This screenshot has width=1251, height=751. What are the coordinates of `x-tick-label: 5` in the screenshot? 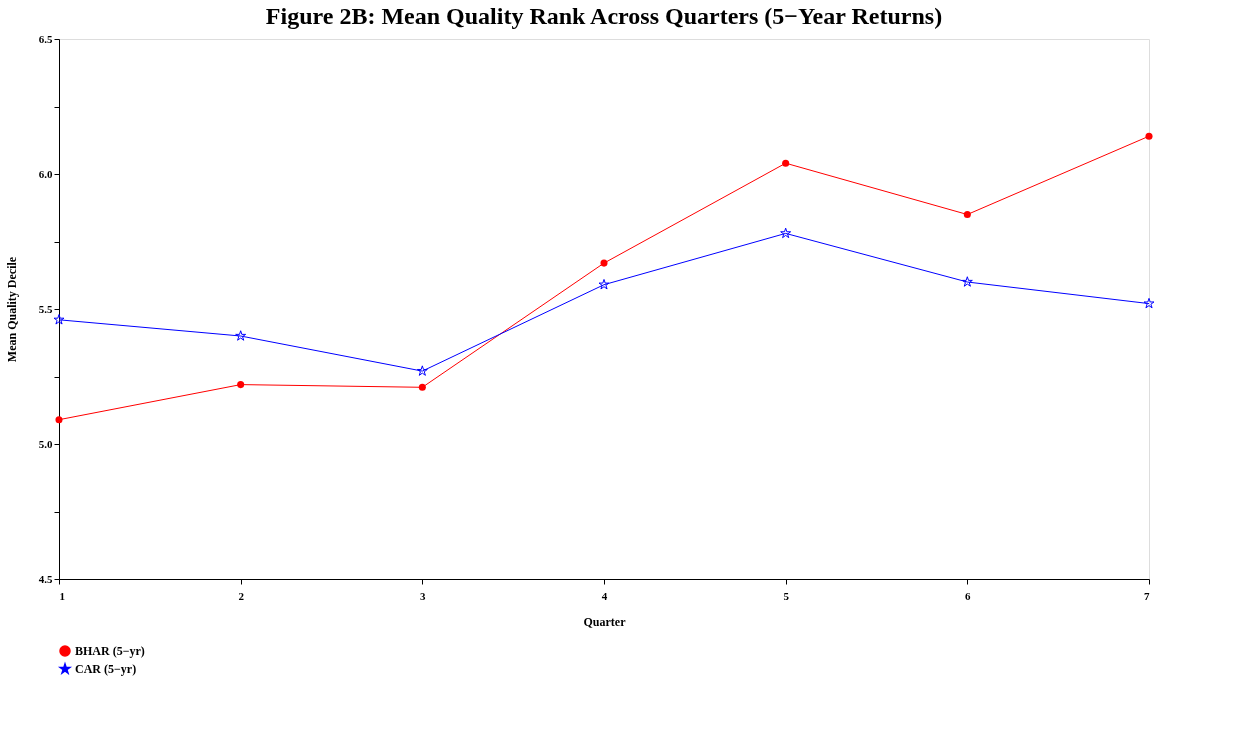 It's located at (786, 595).